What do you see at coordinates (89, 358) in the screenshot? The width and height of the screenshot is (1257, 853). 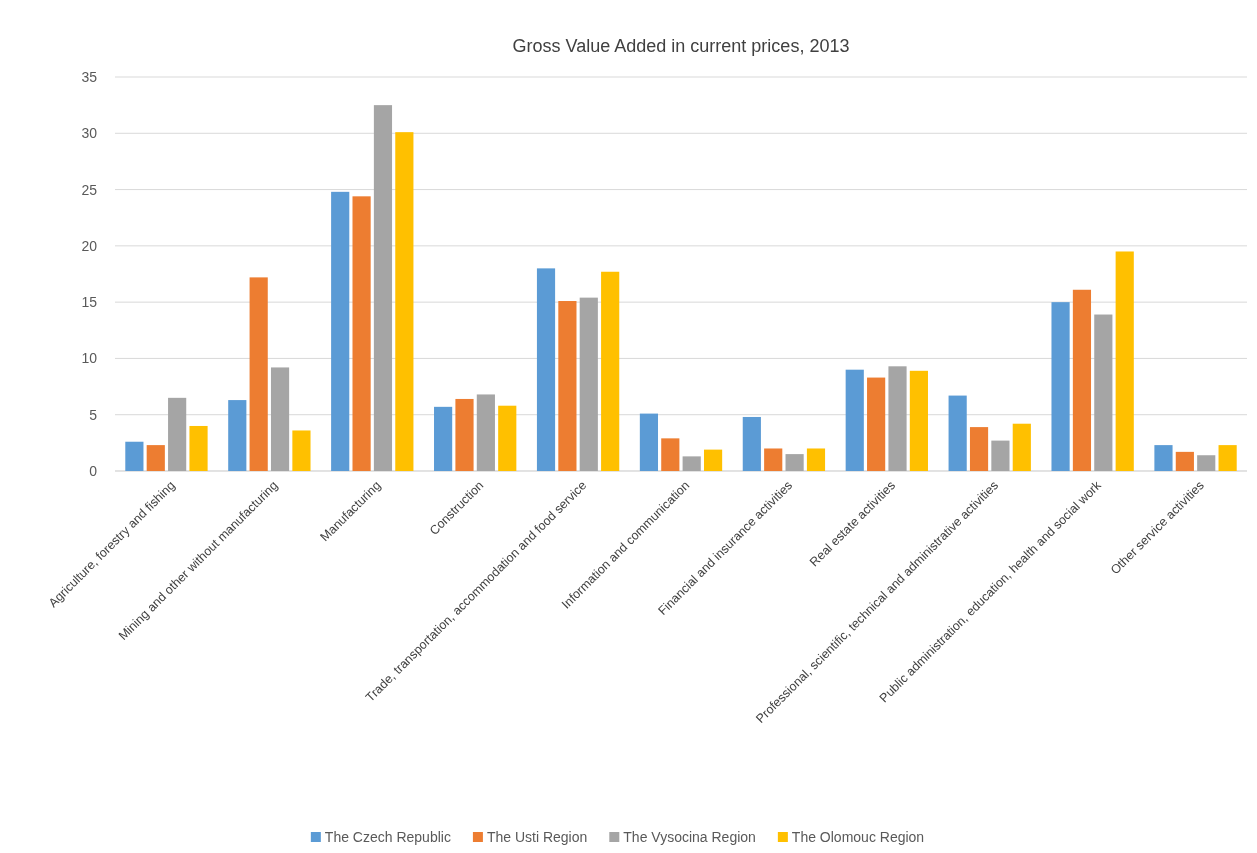 I see `y-tick-label: 10` at bounding box center [89, 358].